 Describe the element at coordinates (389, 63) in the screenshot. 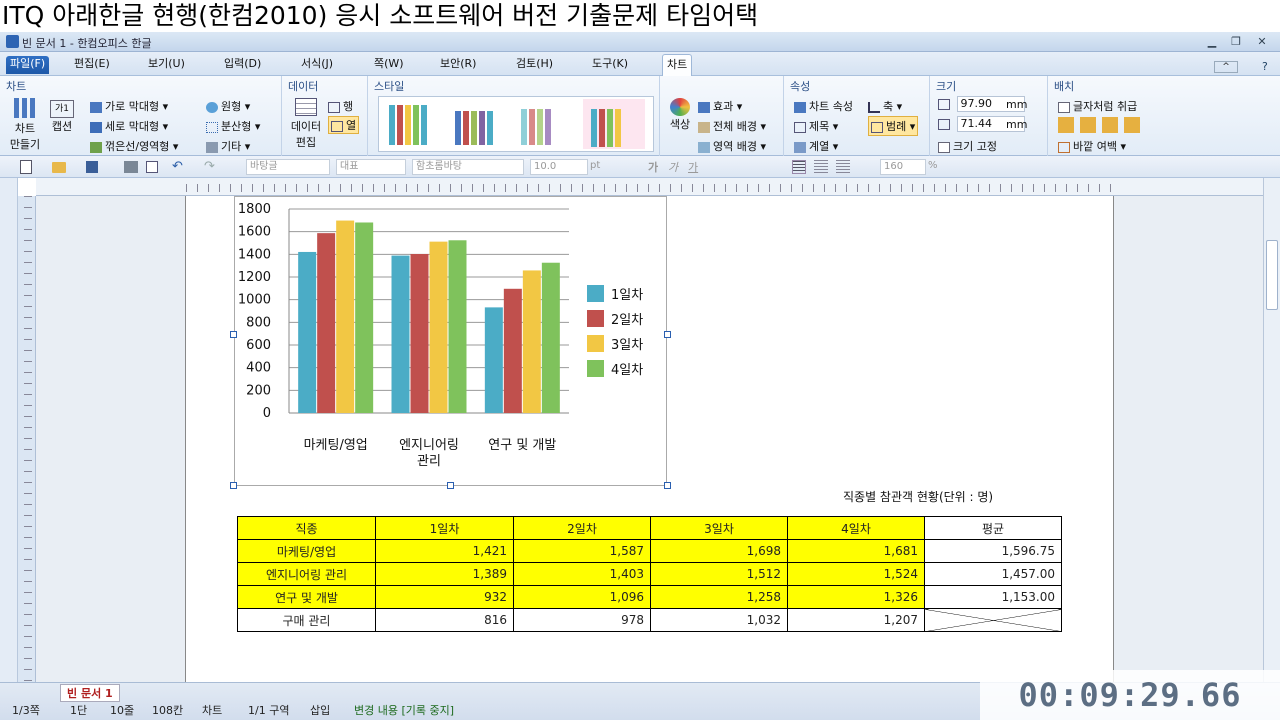

I see `menu-page: 쪽(W)` at that location.